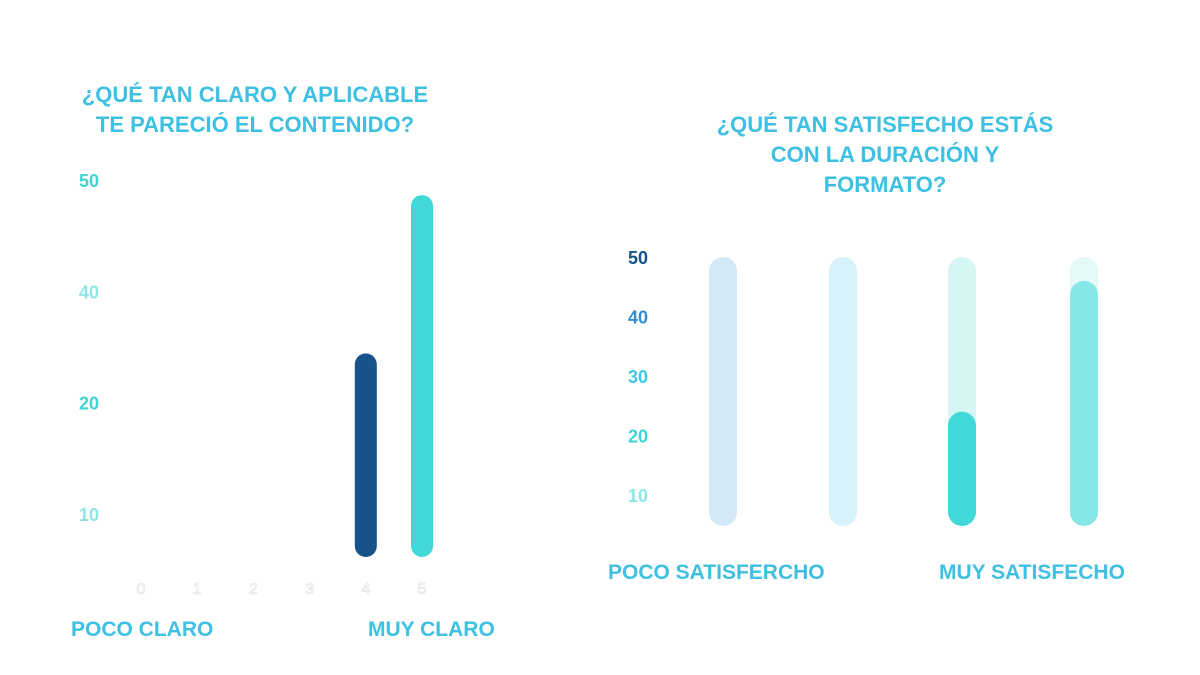  I want to click on chart1-high-label: MUY CLARO, so click(431, 629).